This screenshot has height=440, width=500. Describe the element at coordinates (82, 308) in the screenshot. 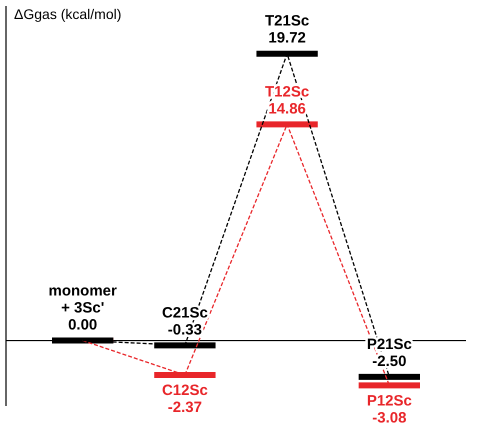

I see `data-label: monomer + 3Sc' 0.00` at that location.